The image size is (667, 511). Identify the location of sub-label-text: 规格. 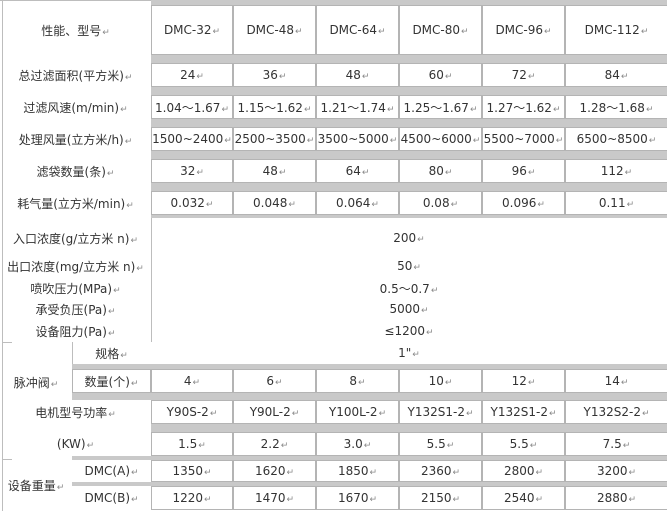
(111, 353).